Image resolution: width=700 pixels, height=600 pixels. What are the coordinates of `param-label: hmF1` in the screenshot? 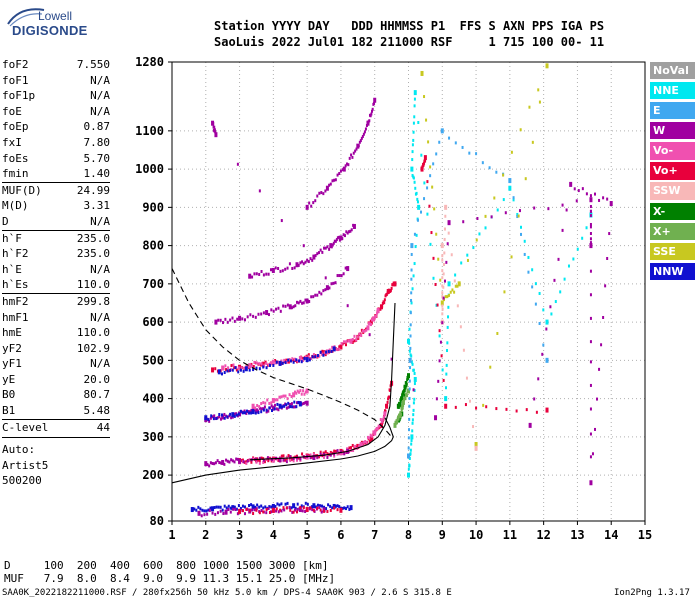 It's located at (15, 317).